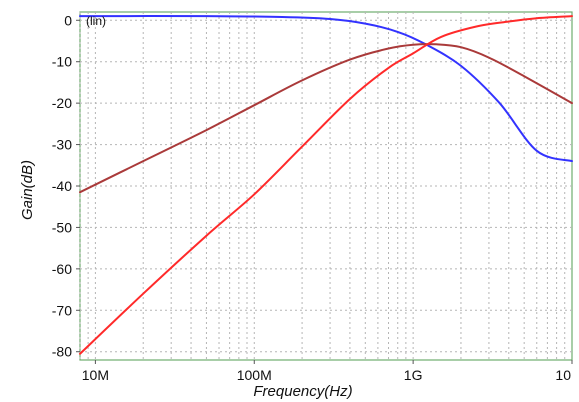  Describe the element at coordinates (27, 190) in the screenshot. I see `y-axis-title: Gain(dB)` at that location.